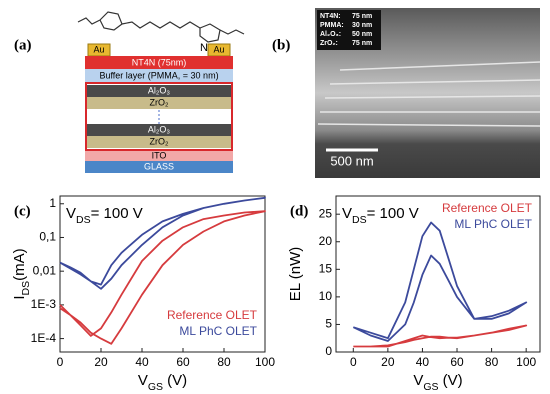 Image resolution: width=550 pixels, height=394 pixels. Describe the element at coordinates (47, 237) in the screenshot. I see `y-tick-label: 0,1` at that location.